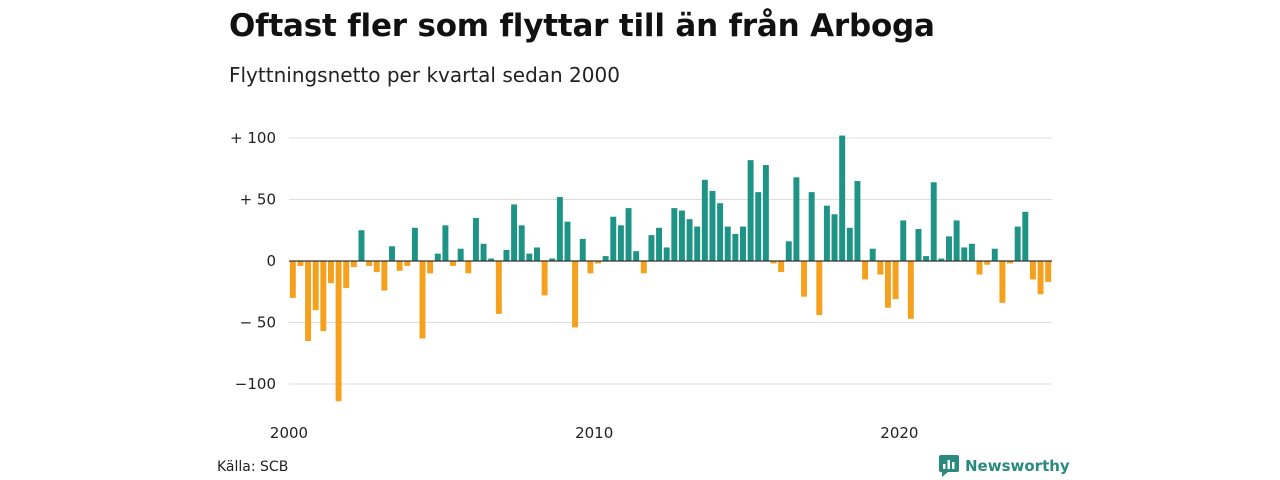 Image resolution: width=1280 pixels, height=480 pixels. Describe the element at coordinates (255, 384) in the screenshot. I see `y-tick-label: −100` at that location.